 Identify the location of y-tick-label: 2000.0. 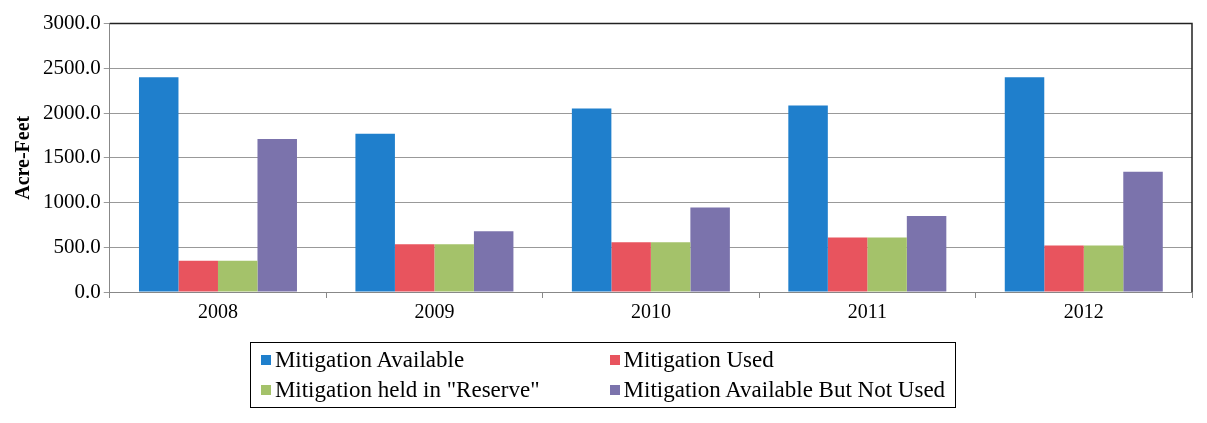
(72, 111).